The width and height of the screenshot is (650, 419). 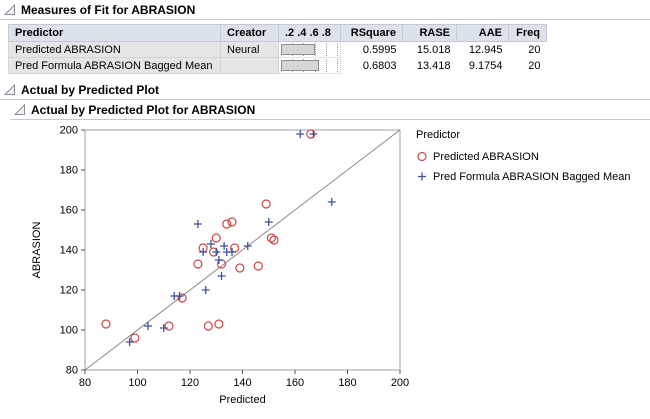 What do you see at coordinates (429, 33) in the screenshot?
I see `col-header-rase: RASE` at bounding box center [429, 33].